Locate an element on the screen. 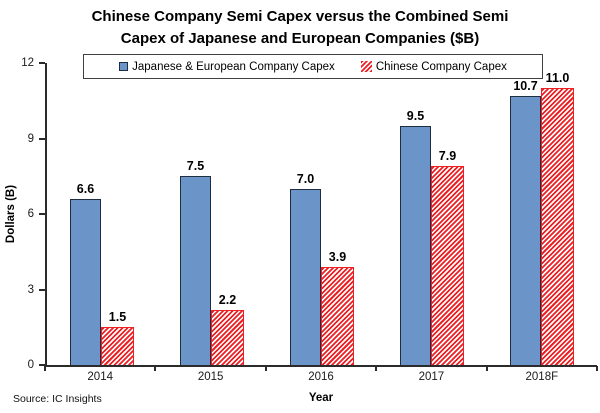 The image size is (600, 413). legend-item-chinese: Chinese Company Capex is located at coordinates (433, 66).